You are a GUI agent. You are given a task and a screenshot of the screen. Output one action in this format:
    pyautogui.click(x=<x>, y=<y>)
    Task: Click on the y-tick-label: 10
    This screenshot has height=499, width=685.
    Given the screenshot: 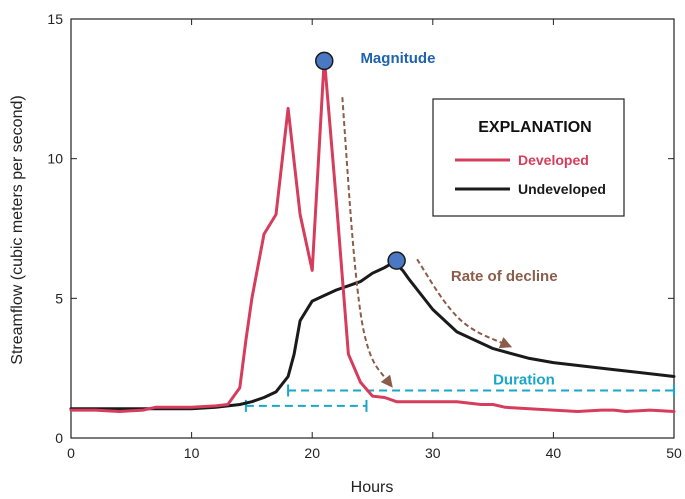 What is the action you would take?
    pyautogui.click(x=55, y=159)
    